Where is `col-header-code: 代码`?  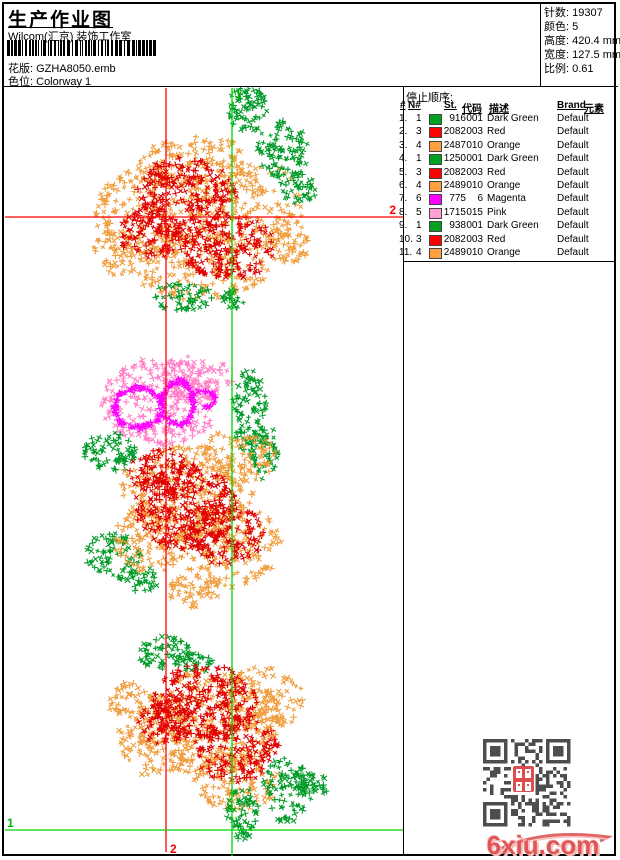
col-header-code: 代码 is located at coordinates (472, 109).